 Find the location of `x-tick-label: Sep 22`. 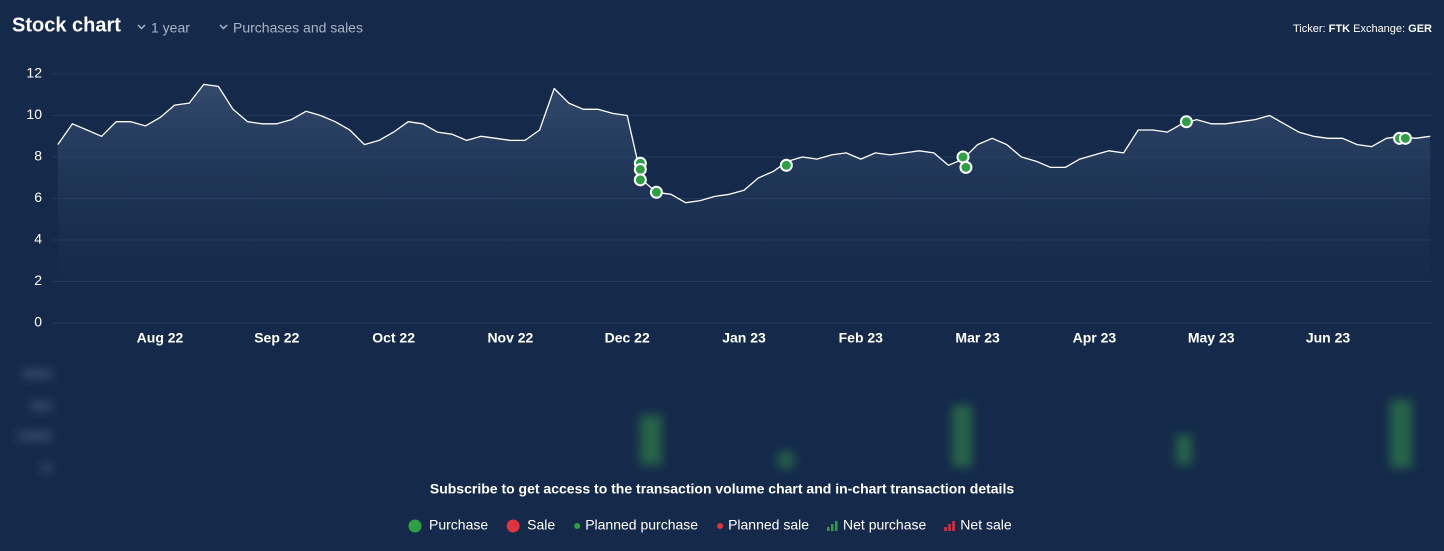

x-tick-label: Sep 22 is located at coordinates (276, 338).